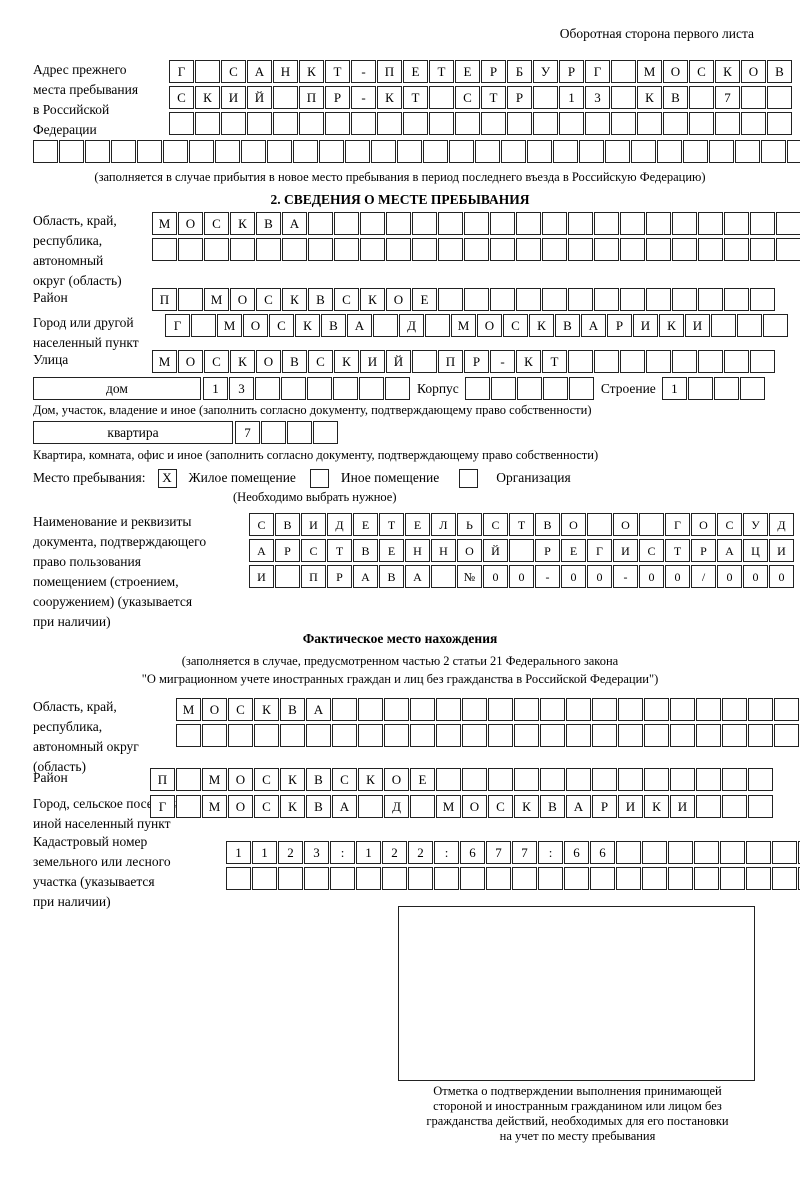  I want to click on input-cell: П, so click(311, 97).